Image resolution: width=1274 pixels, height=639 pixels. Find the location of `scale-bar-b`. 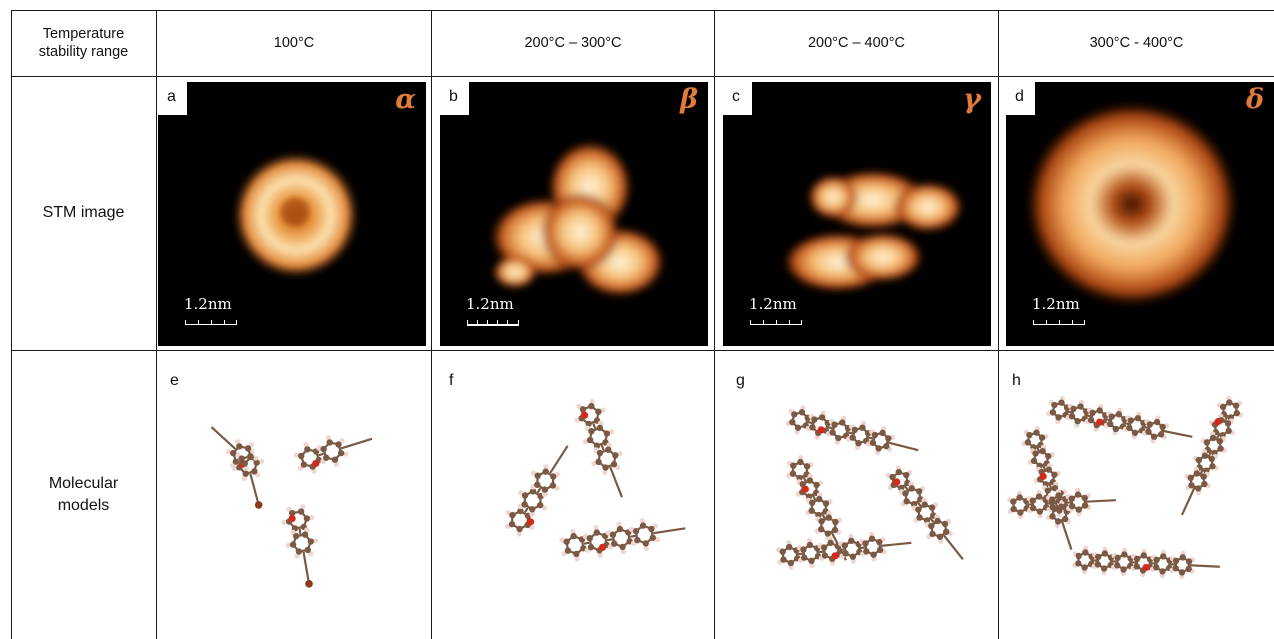

scale-bar-b is located at coordinates (493, 322).